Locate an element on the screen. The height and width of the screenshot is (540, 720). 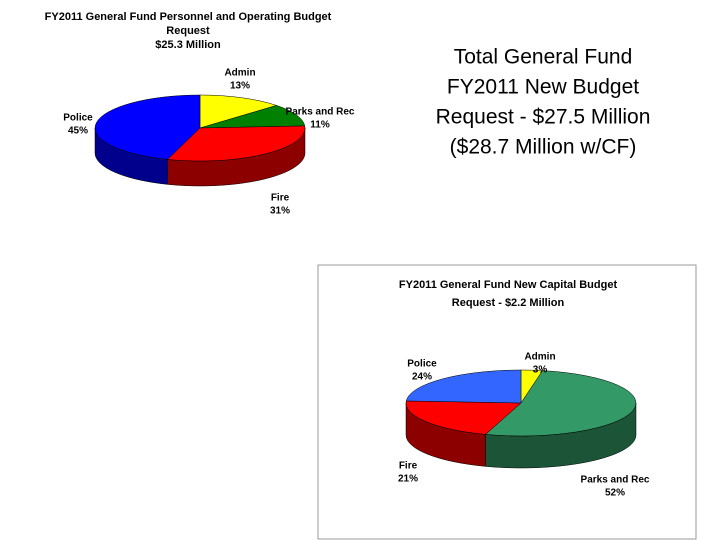
slice-value: 52% is located at coordinates (615, 493).